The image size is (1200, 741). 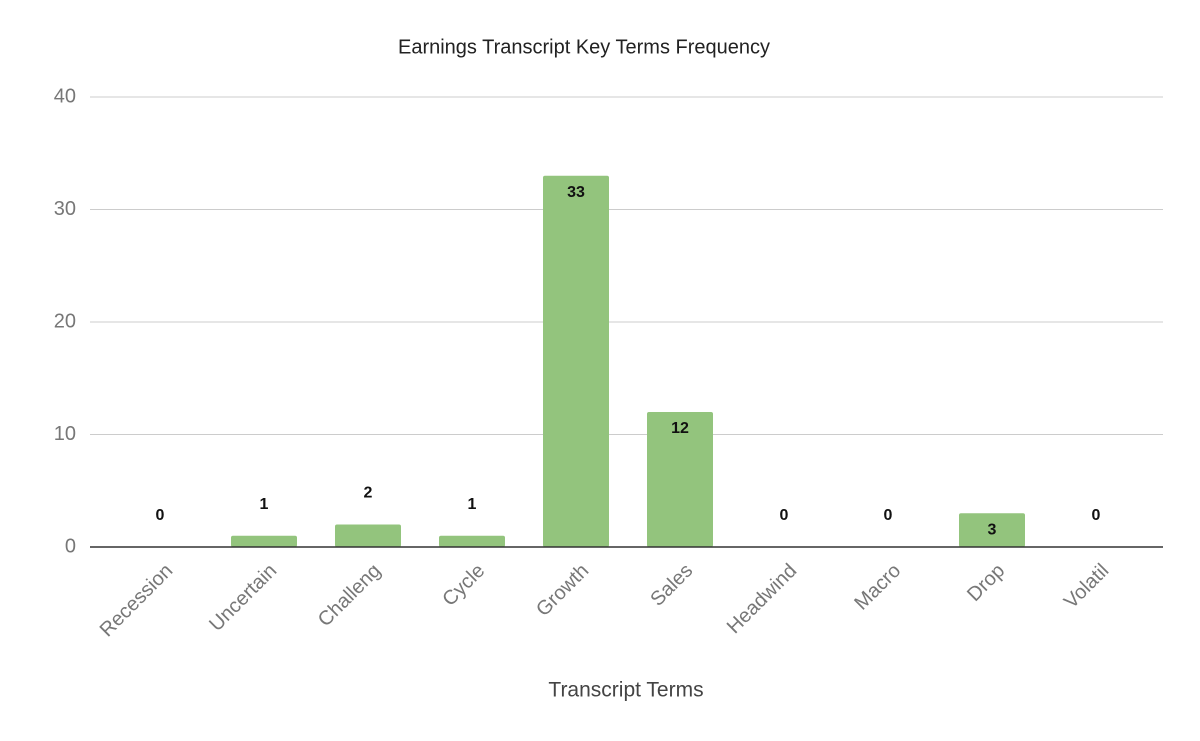 What do you see at coordinates (584, 47) in the screenshot?
I see `chart-title: Earnings Transcript Key Terms Frequency` at bounding box center [584, 47].